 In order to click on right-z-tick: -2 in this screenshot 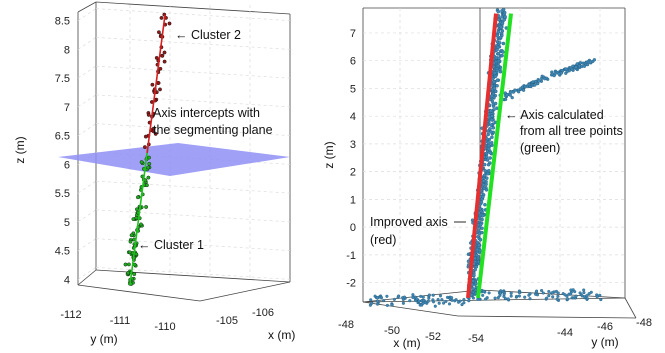, I will do `click(351, 284)`.